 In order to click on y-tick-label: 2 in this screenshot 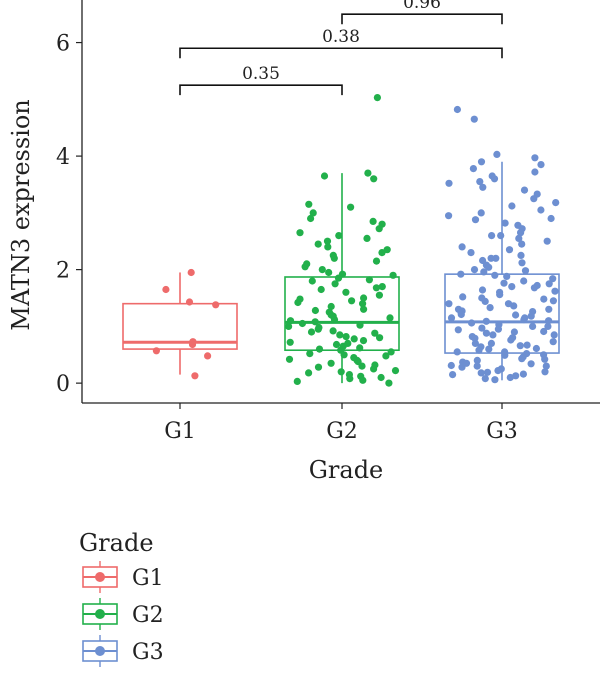, I will do `click(63, 271)`.